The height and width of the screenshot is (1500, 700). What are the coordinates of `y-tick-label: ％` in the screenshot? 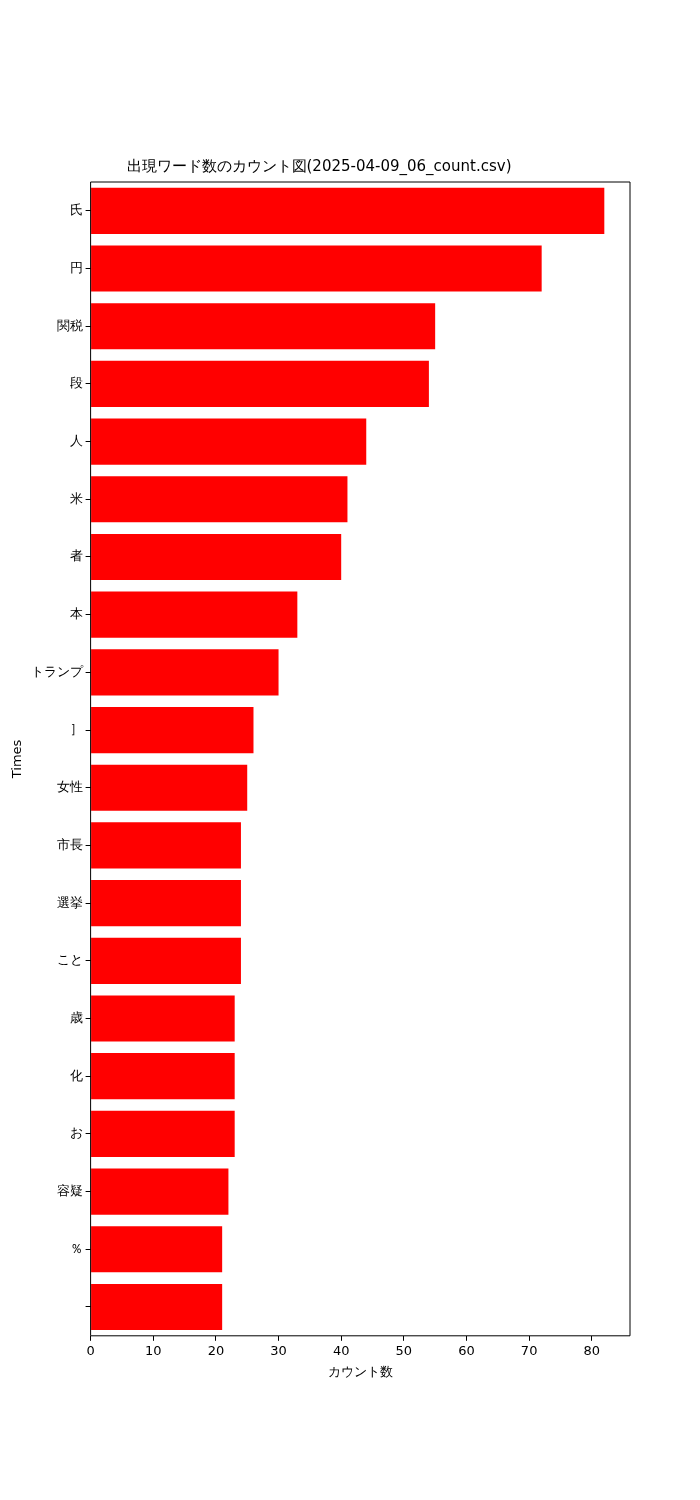 It's located at (76, 1248).